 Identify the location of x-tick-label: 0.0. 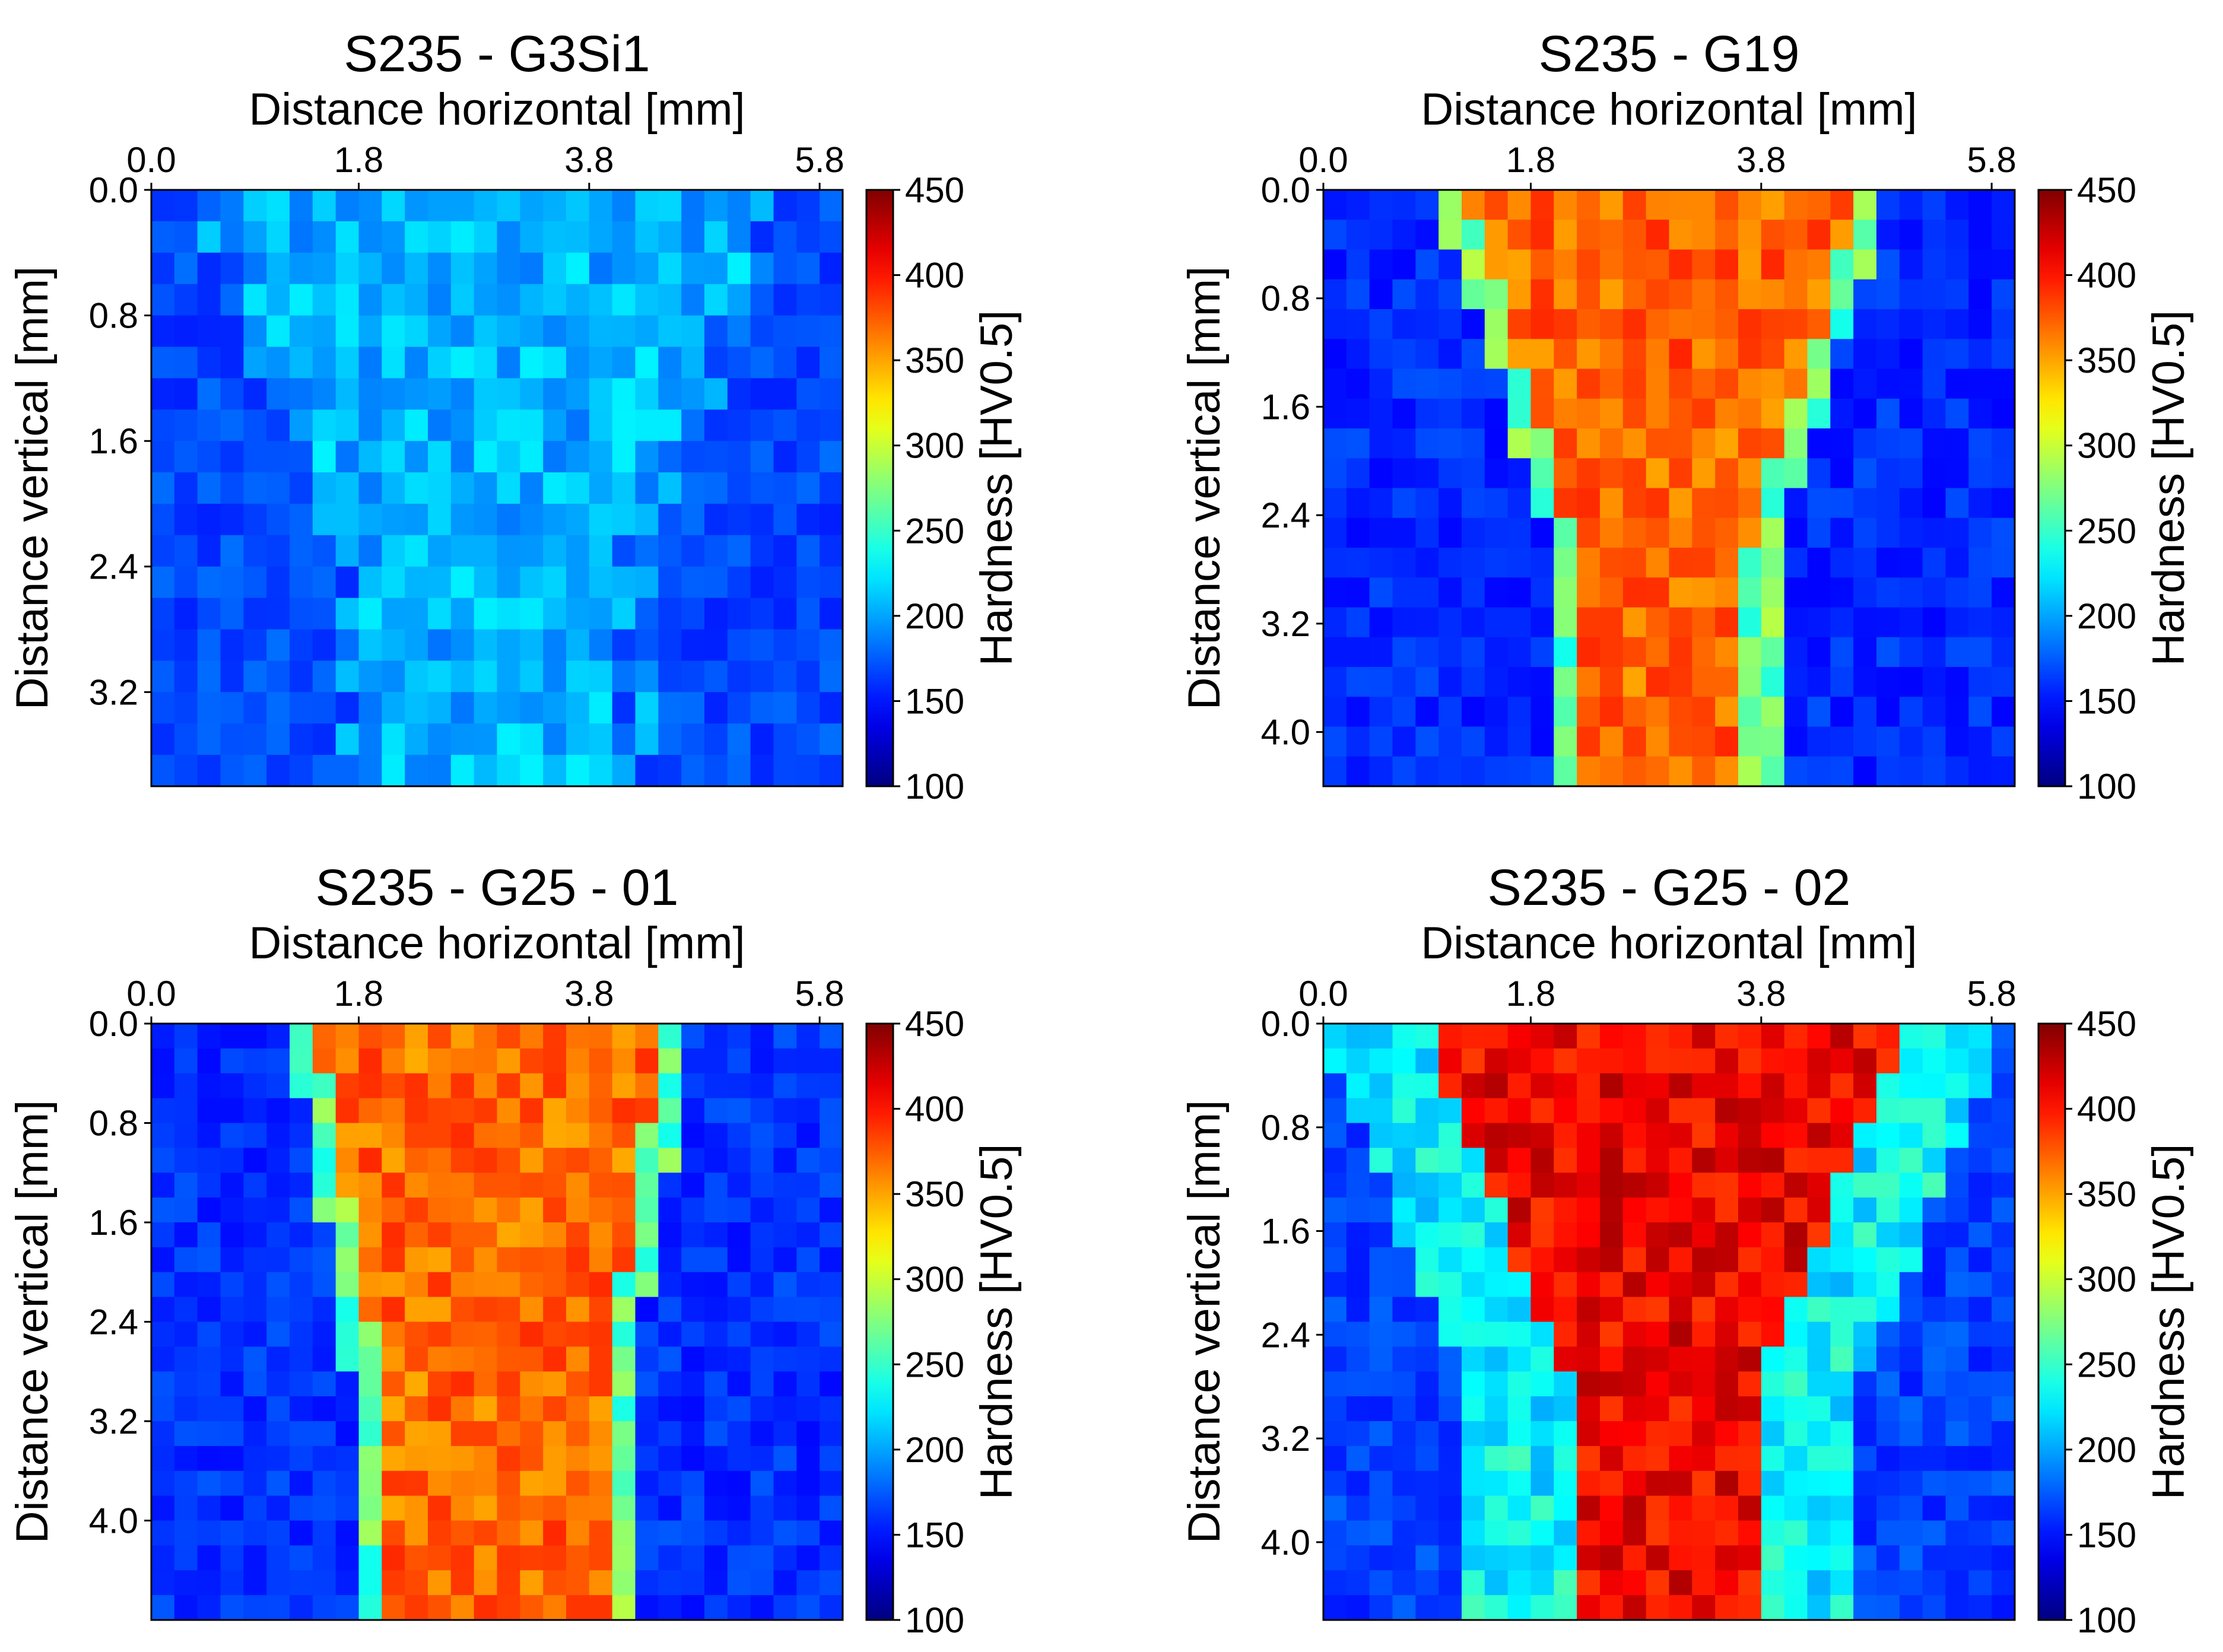
(151, 160).